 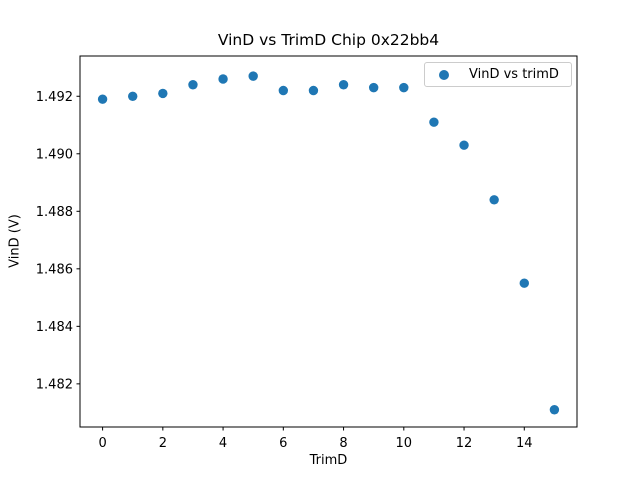 I want to click on x-tick-label: 10, so click(x=404, y=443).